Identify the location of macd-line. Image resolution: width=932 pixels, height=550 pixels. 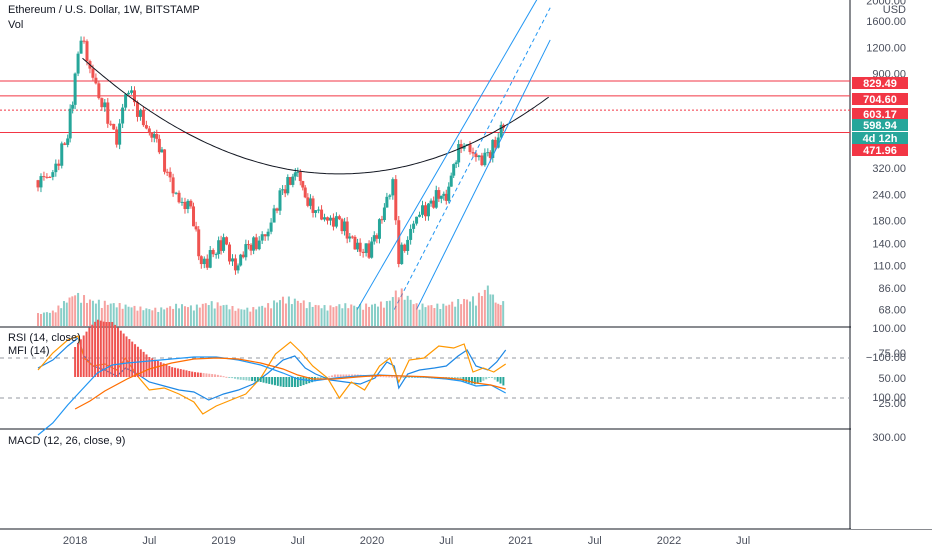
(271, 396).